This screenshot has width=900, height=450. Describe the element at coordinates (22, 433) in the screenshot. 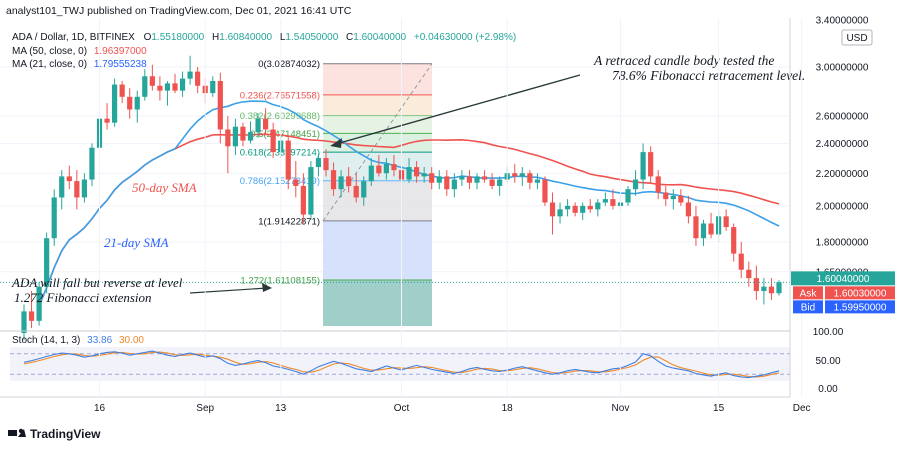

I see `tv-logo-shape-icon` at that location.